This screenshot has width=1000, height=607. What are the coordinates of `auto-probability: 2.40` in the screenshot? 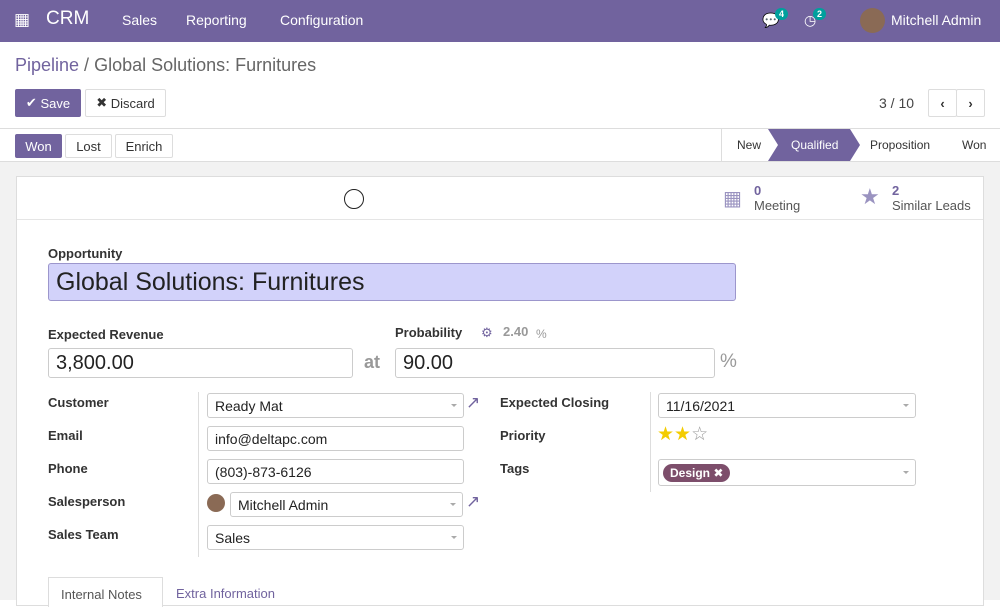 It's located at (516, 331).